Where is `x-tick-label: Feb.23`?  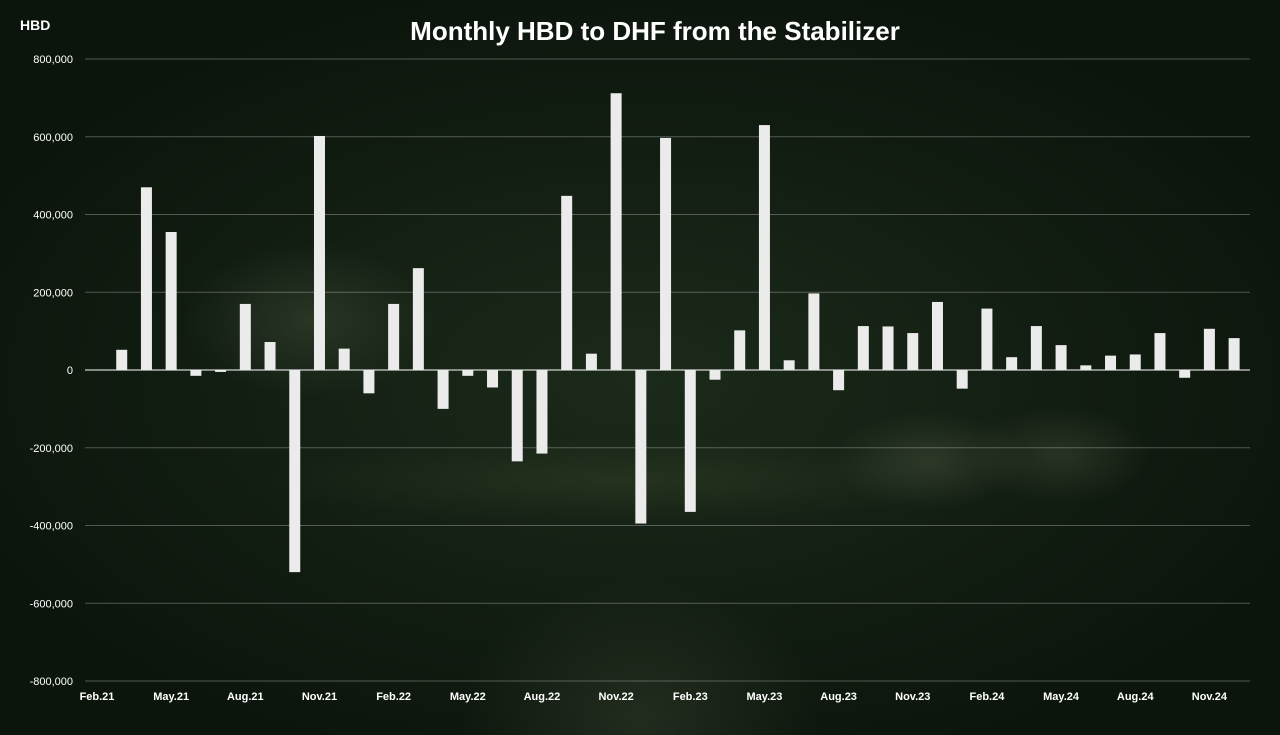
x-tick-label: Feb.23 is located at coordinates (690, 697).